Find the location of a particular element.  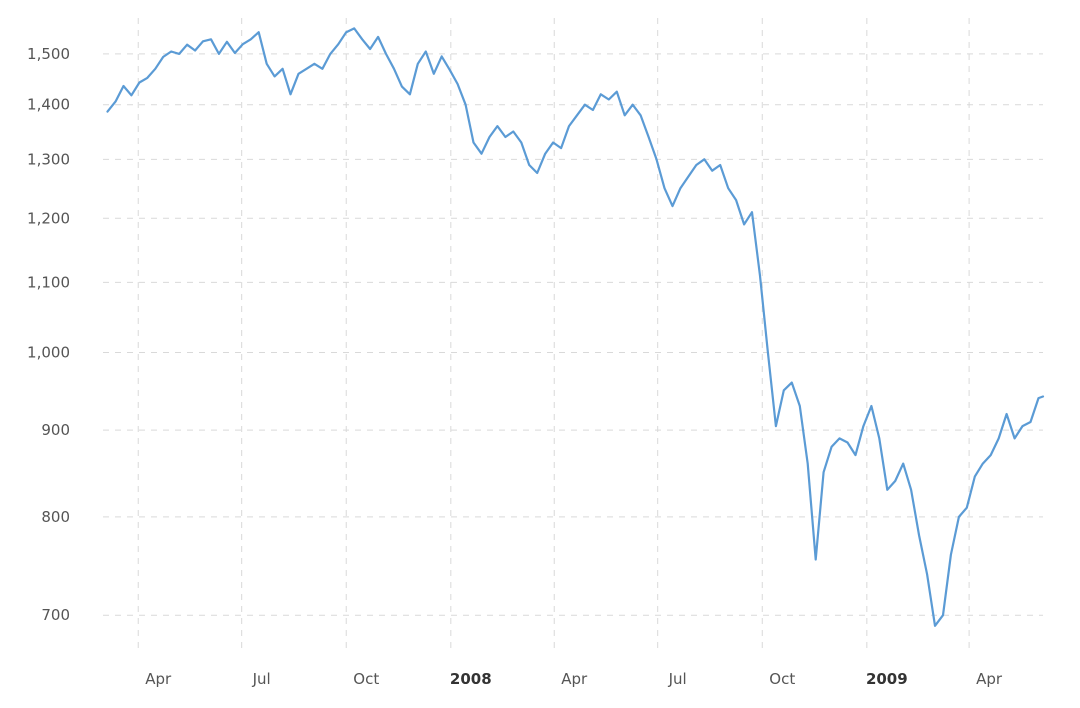

y-axis-ticks: 700 800 900 1,000 1,100 1,200 1,300 1,400 1,500 is located at coordinates (48, 334).